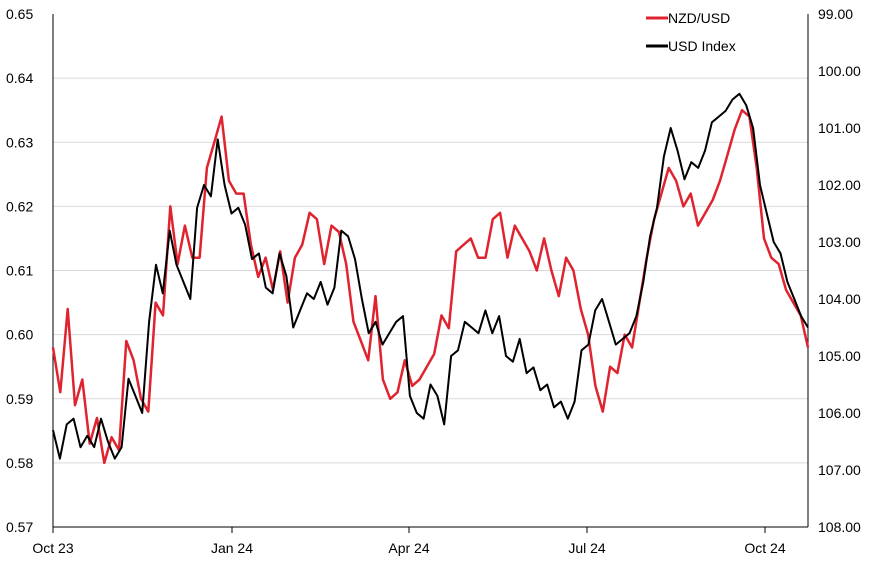 This screenshot has height=564, width=877. I want to click on x-tick-label: Jul 24, so click(587, 548).